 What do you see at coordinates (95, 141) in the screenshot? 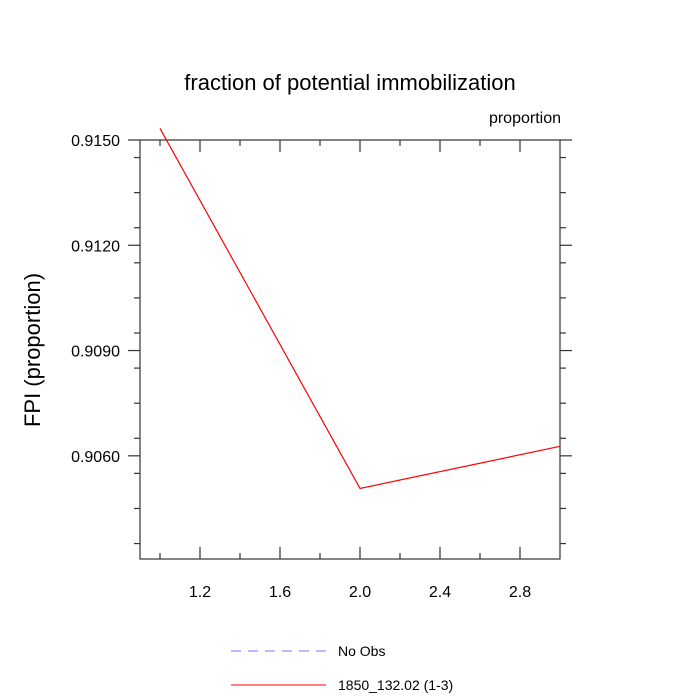
I see `y-tick-label: 0.9150` at bounding box center [95, 141].